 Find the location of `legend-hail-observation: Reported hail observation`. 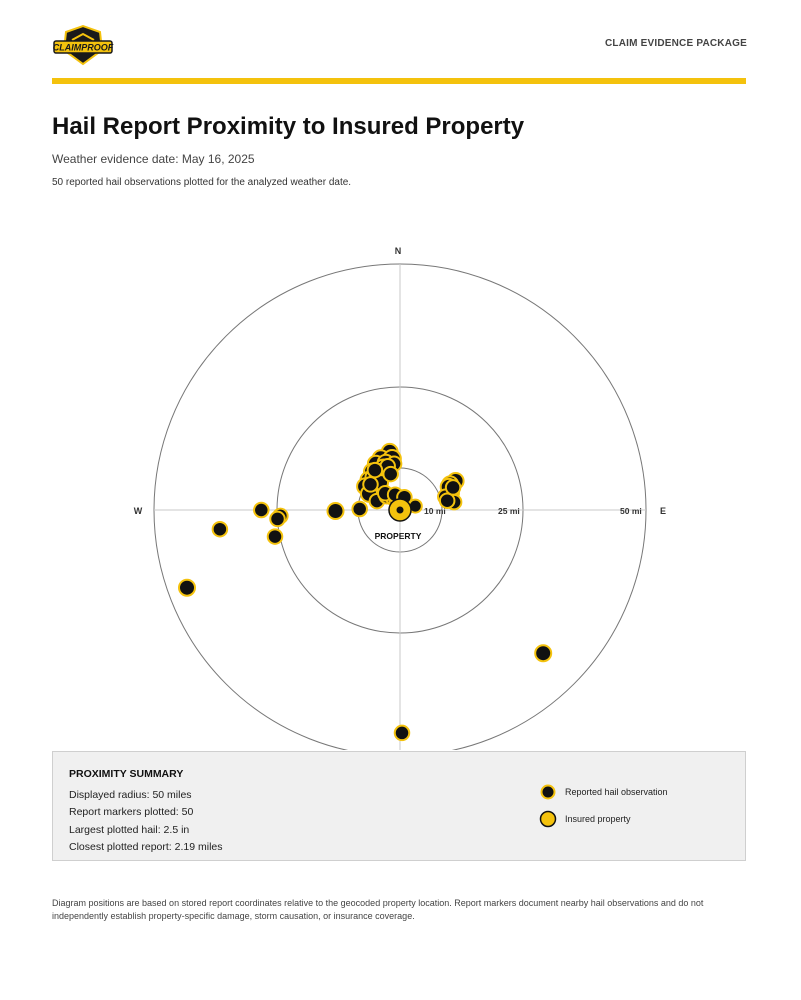

legend-hail-observation: Reported hail observation is located at coordinates (603, 792).